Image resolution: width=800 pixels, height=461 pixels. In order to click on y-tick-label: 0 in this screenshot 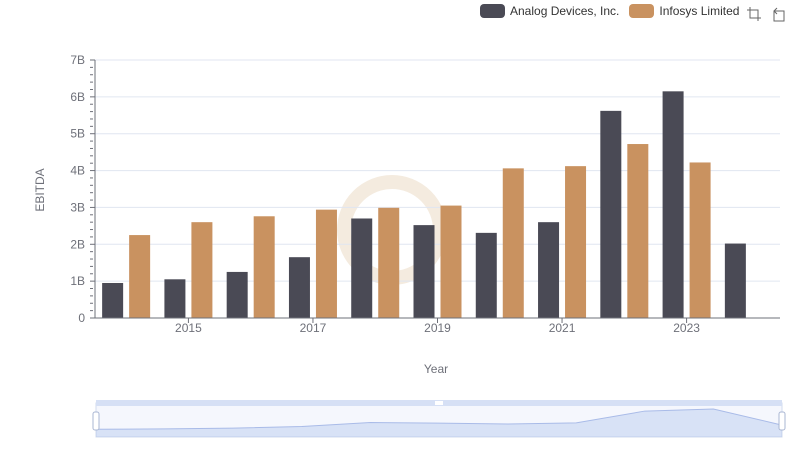, I will do `click(81, 318)`.